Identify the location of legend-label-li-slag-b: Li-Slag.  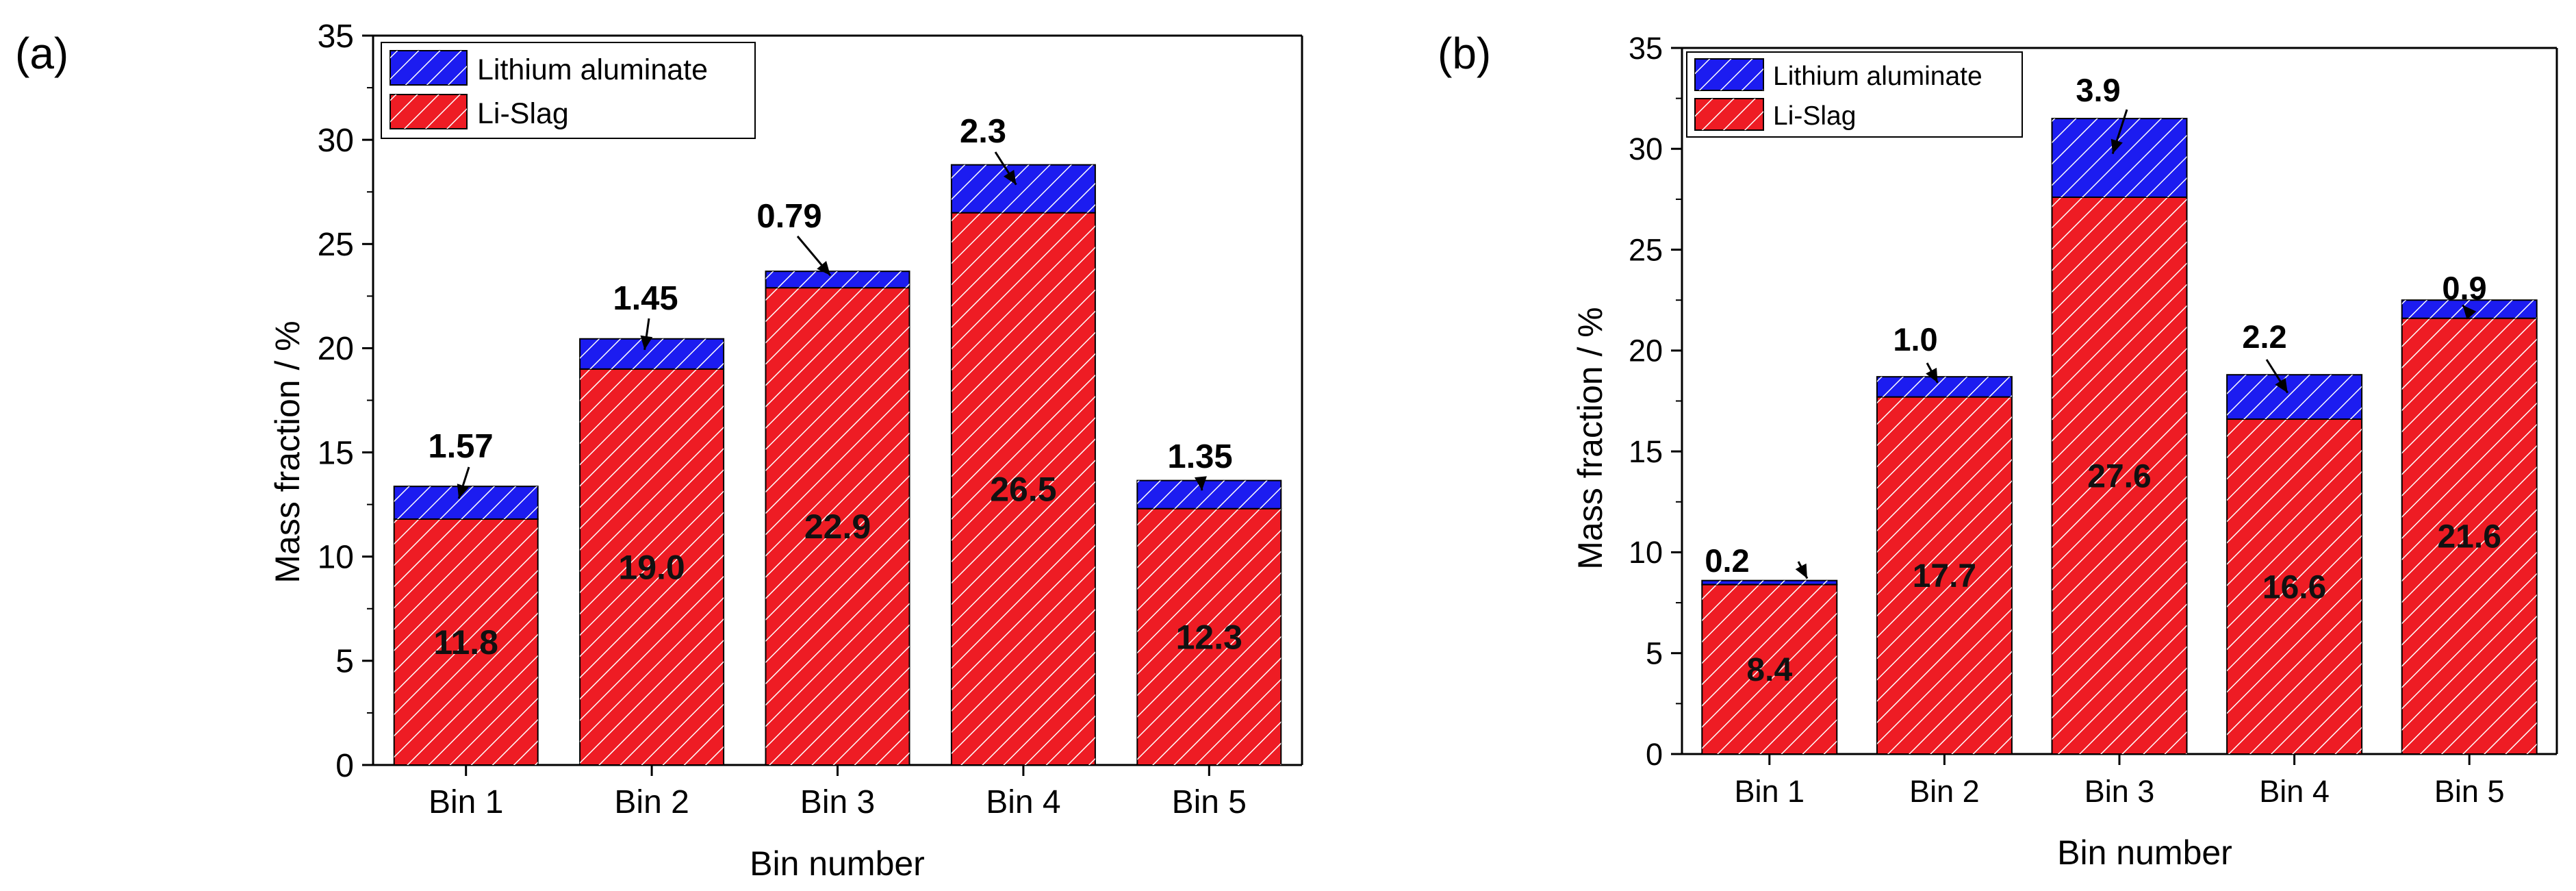
(1815, 116).